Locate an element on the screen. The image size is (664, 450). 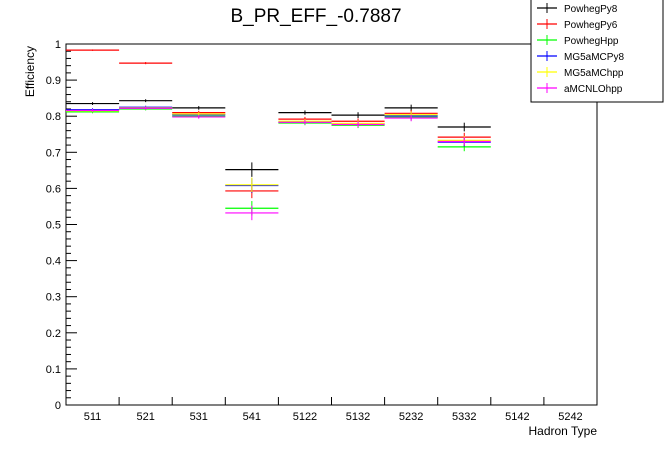
legend-label: PowhegPy8 is located at coordinates (591, 9).